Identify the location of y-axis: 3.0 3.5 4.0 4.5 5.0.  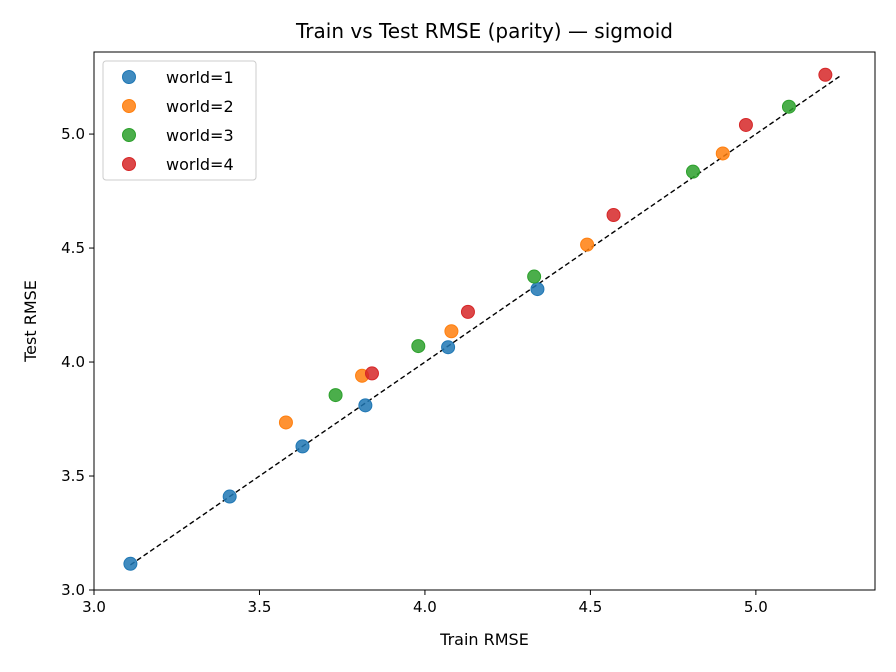
(77, 362).